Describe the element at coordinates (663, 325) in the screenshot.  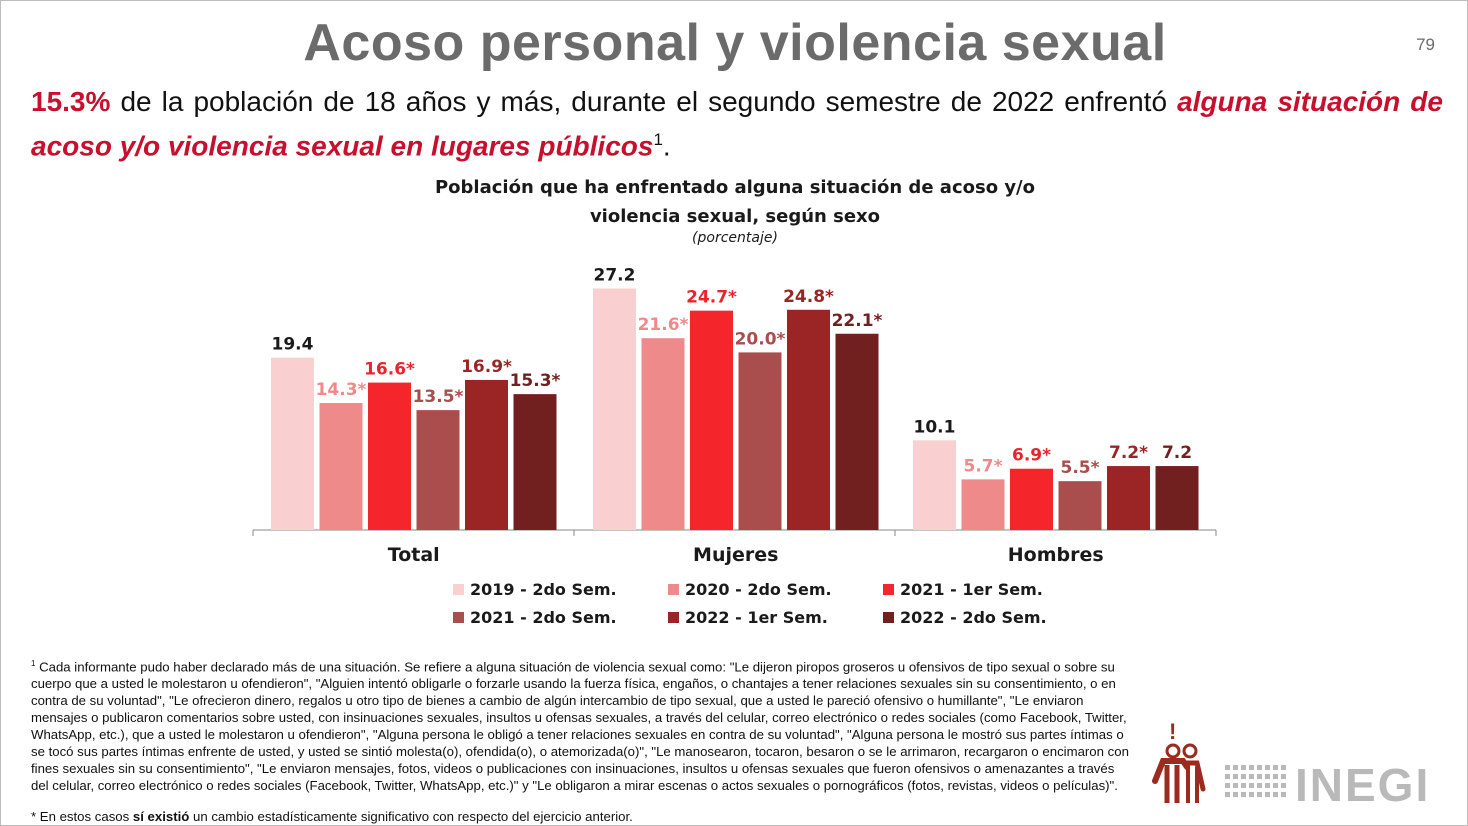
I see `data-label-mujeres-series-2: 21.6*` at that location.